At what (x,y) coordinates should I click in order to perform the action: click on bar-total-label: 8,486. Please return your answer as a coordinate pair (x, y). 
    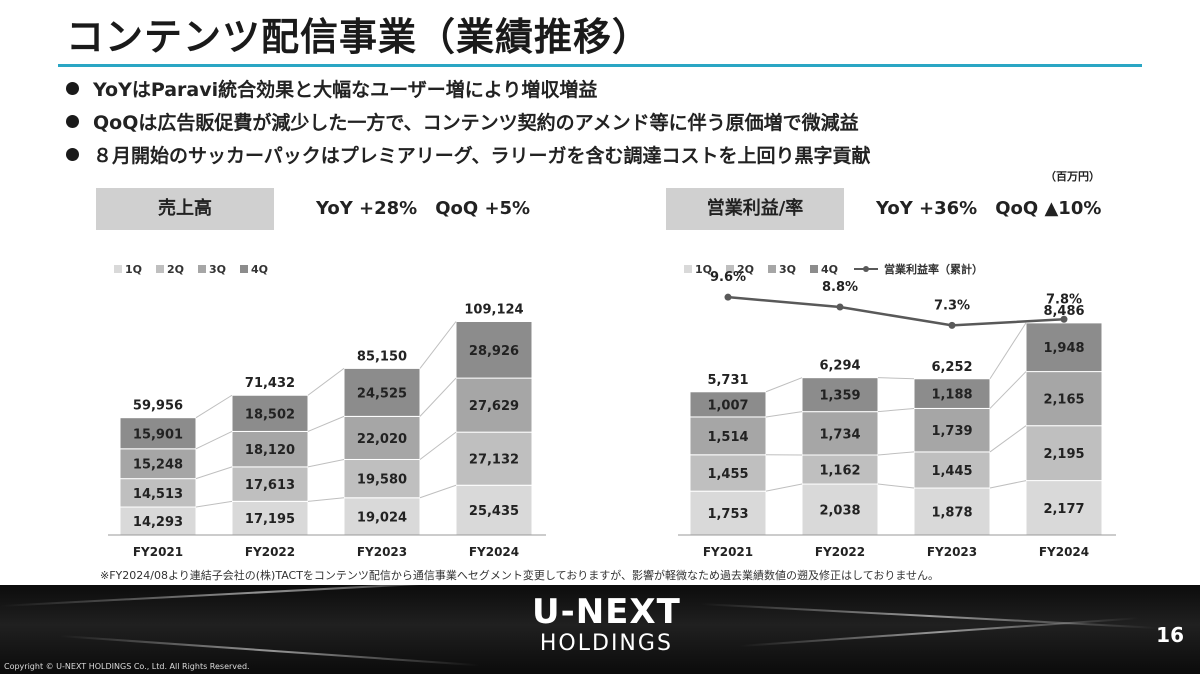
    Looking at the image, I should click on (1063, 311).